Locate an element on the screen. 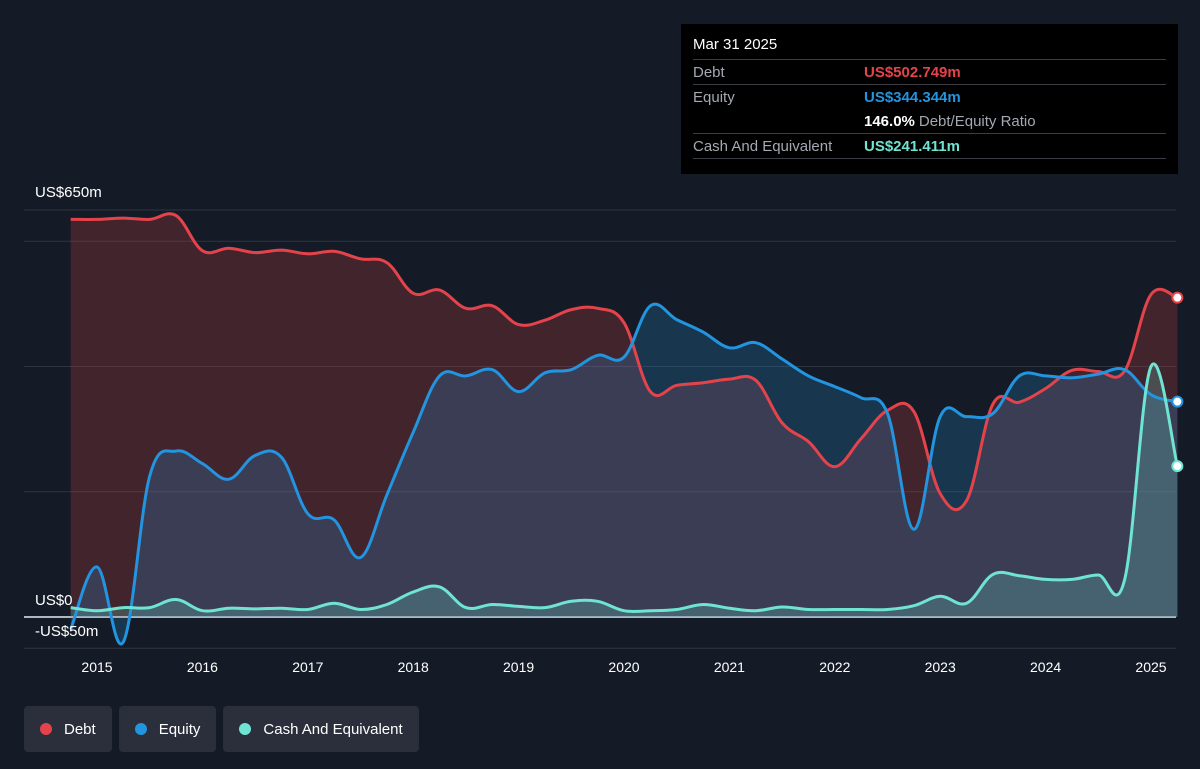 This screenshot has width=1200, height=769. legend-item-cash: Cash And Equivalent is located at coordinates (321, 729).